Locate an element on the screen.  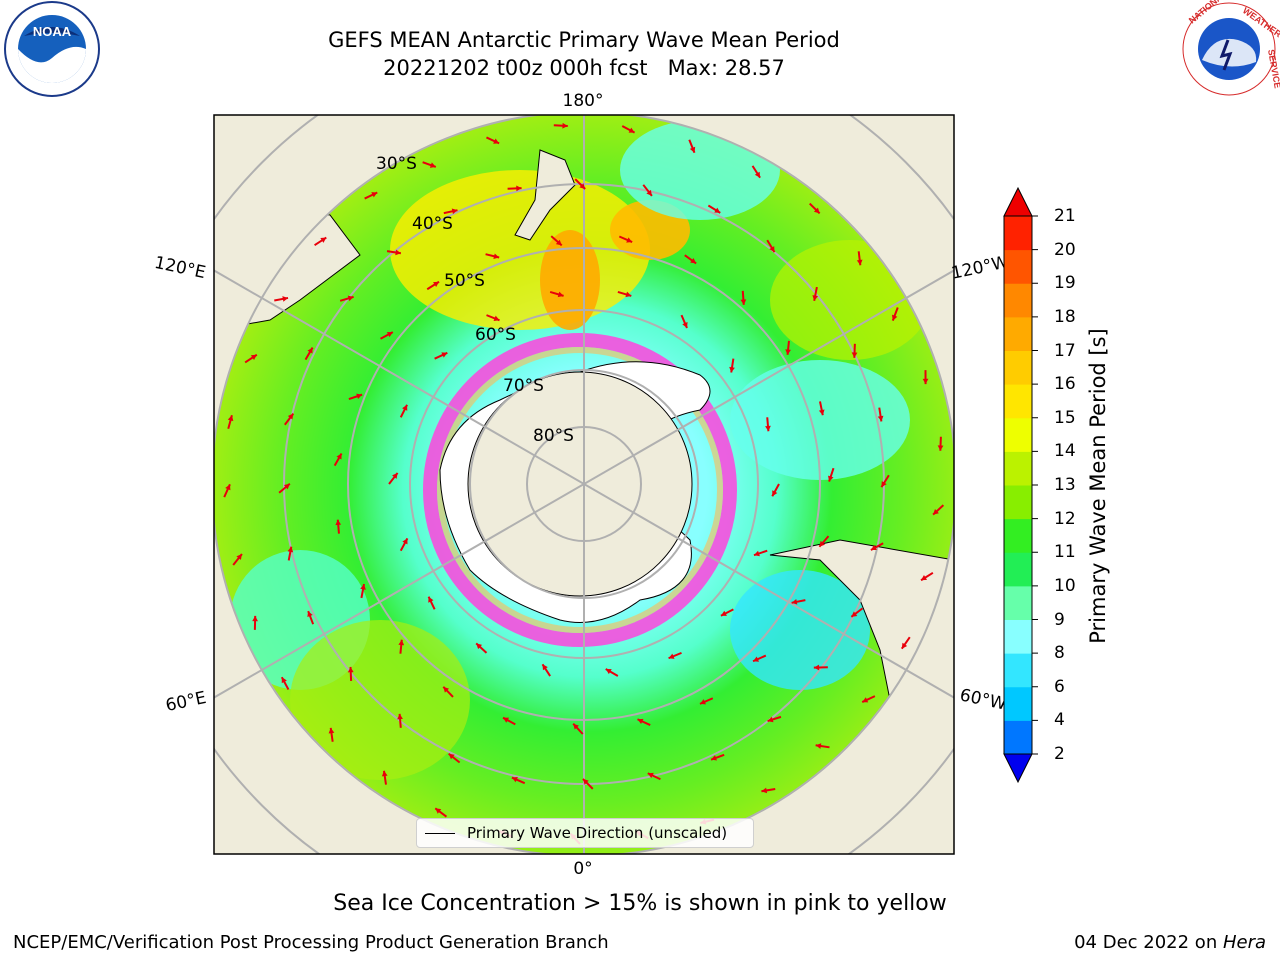
colorbar-tick-label: 16 is located at coordinates (1065, 384).